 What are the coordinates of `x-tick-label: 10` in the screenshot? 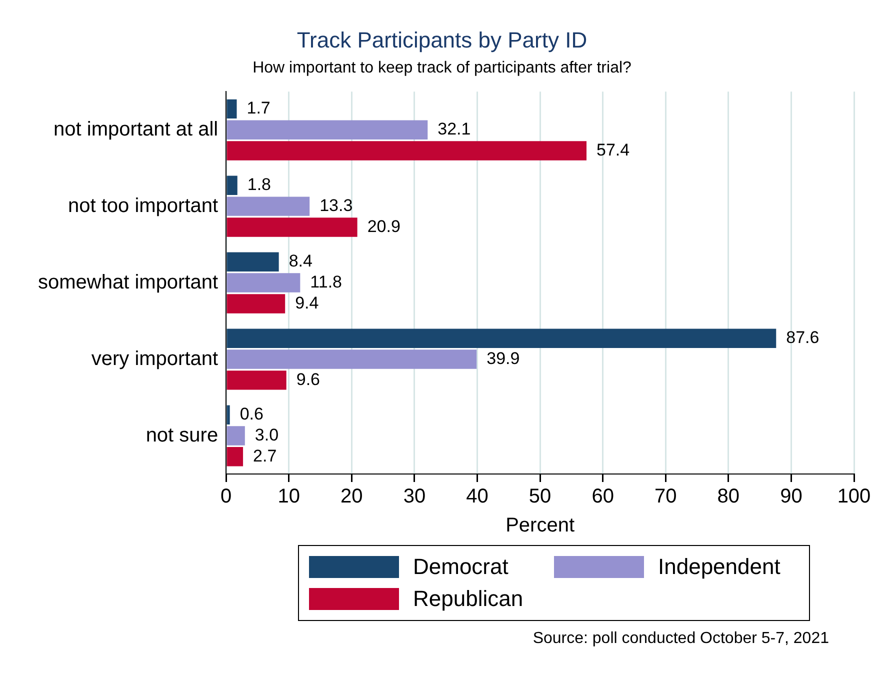 It's located at (289, 497).